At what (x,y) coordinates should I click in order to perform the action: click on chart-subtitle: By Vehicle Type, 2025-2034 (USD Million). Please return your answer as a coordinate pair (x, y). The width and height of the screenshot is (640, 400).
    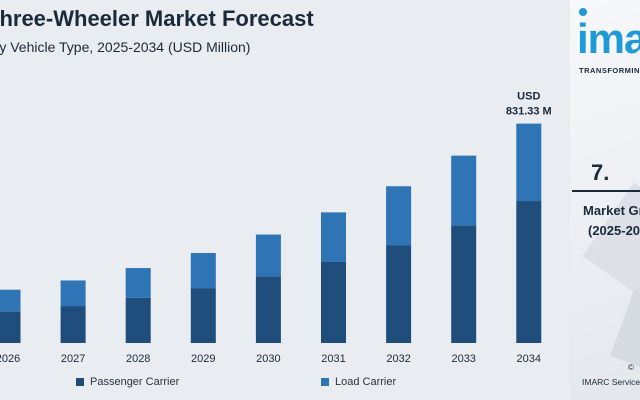
    Looking at the image, I should click on (125, 47).